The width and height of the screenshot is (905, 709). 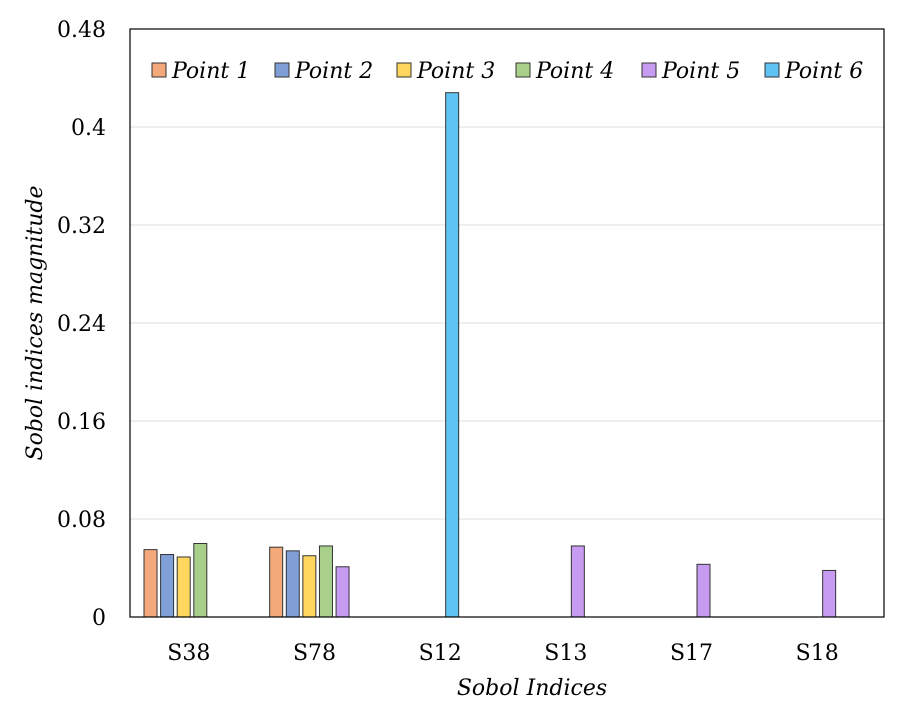 What do you see at coordinates (565, 653) in the screenshot?
I see `x-tick-label: S13` at bounding box center [565, 653].